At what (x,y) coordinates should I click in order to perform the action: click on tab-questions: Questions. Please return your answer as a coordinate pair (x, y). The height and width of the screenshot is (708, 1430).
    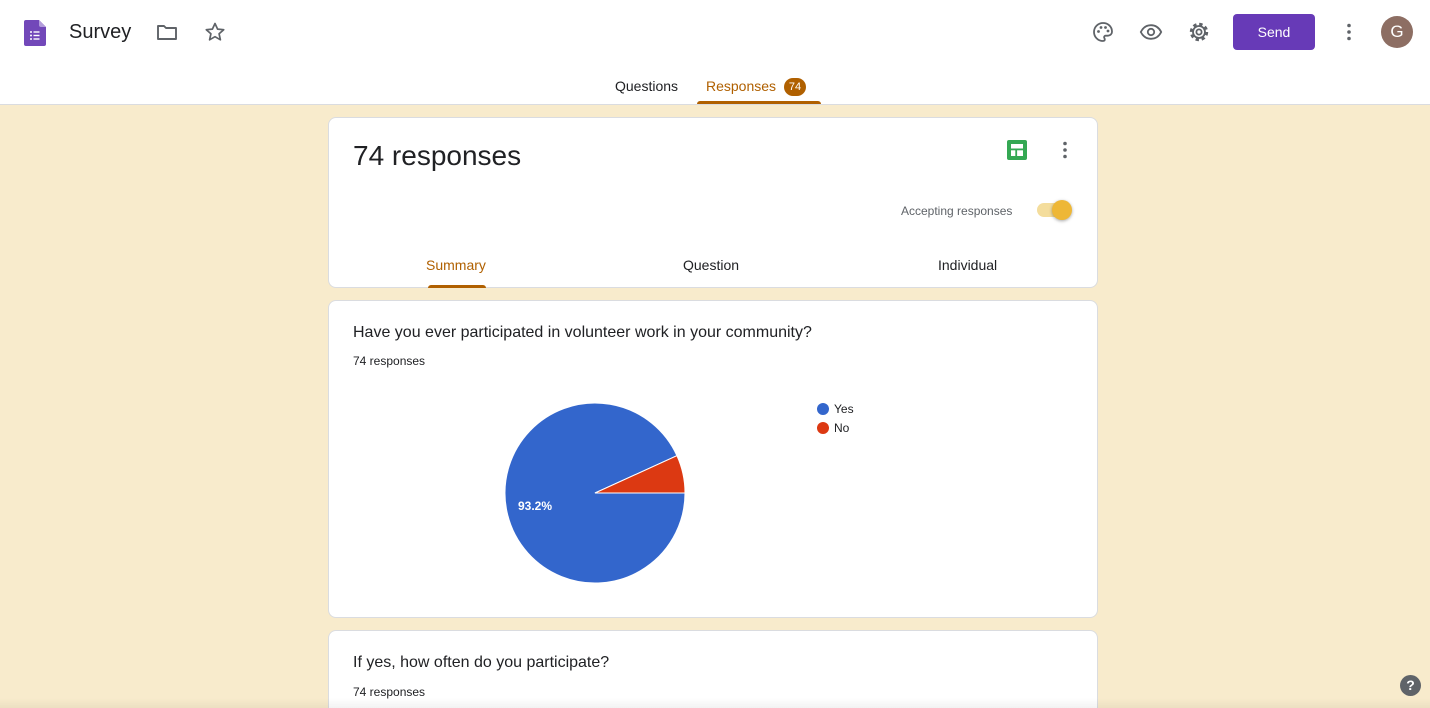
    Looking at the image, I should click on (646, 86).